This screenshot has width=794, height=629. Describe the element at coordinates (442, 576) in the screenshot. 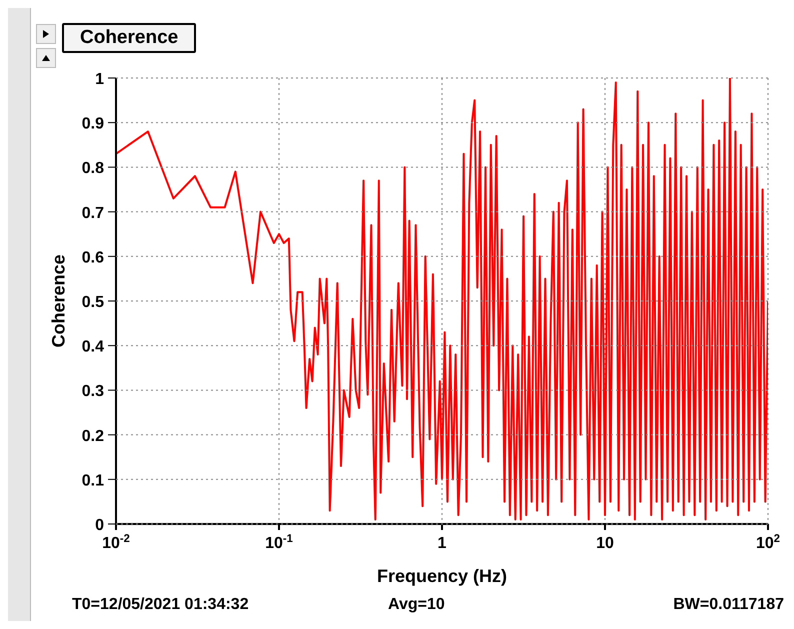

I see `x-axis-title: Frequency (Hz)` at that location.